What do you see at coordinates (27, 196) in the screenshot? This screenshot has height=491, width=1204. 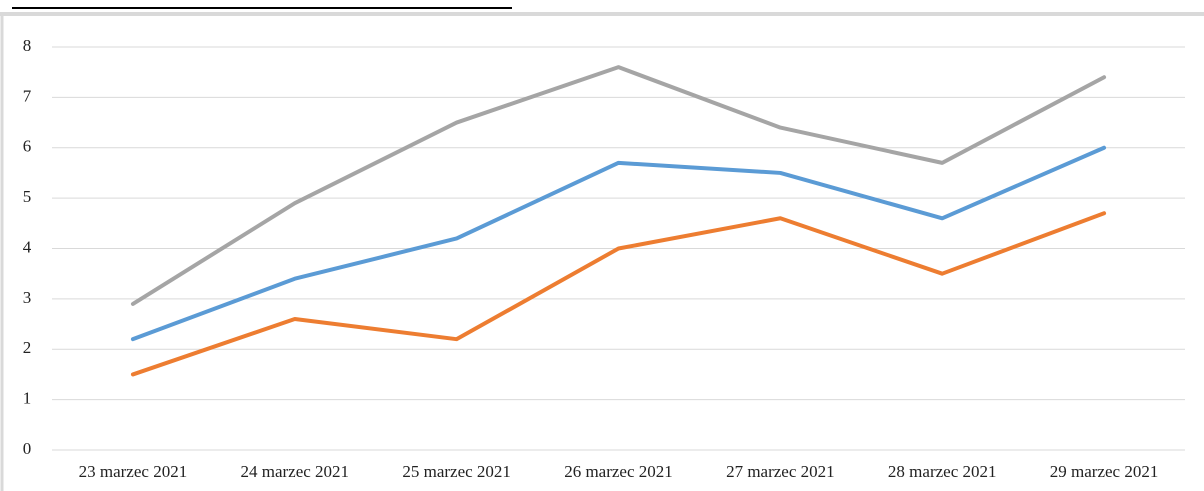 I see `y-tick-label: 5` at bounding box center [27, 196].